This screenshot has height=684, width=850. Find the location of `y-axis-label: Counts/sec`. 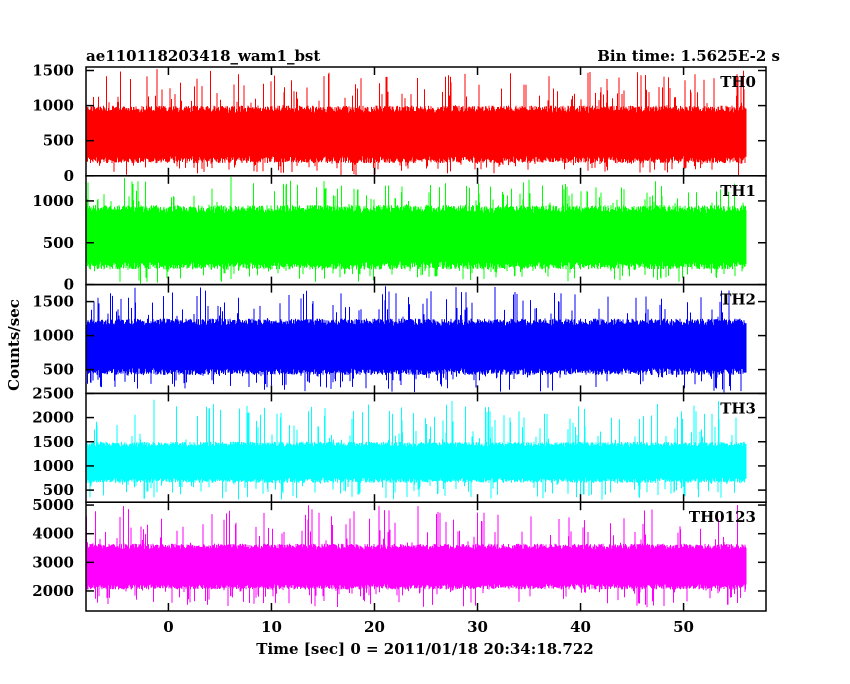

y-axis-label: Counts/sec is located at coordinates (14, 345).